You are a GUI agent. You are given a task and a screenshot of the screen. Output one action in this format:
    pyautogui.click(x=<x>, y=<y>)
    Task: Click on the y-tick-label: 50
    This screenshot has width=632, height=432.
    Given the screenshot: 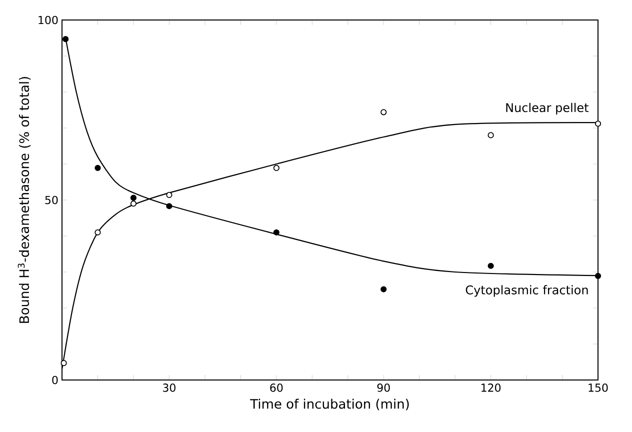 What is the action you would take?
    pyautogui.click(x=51, y=200)
    